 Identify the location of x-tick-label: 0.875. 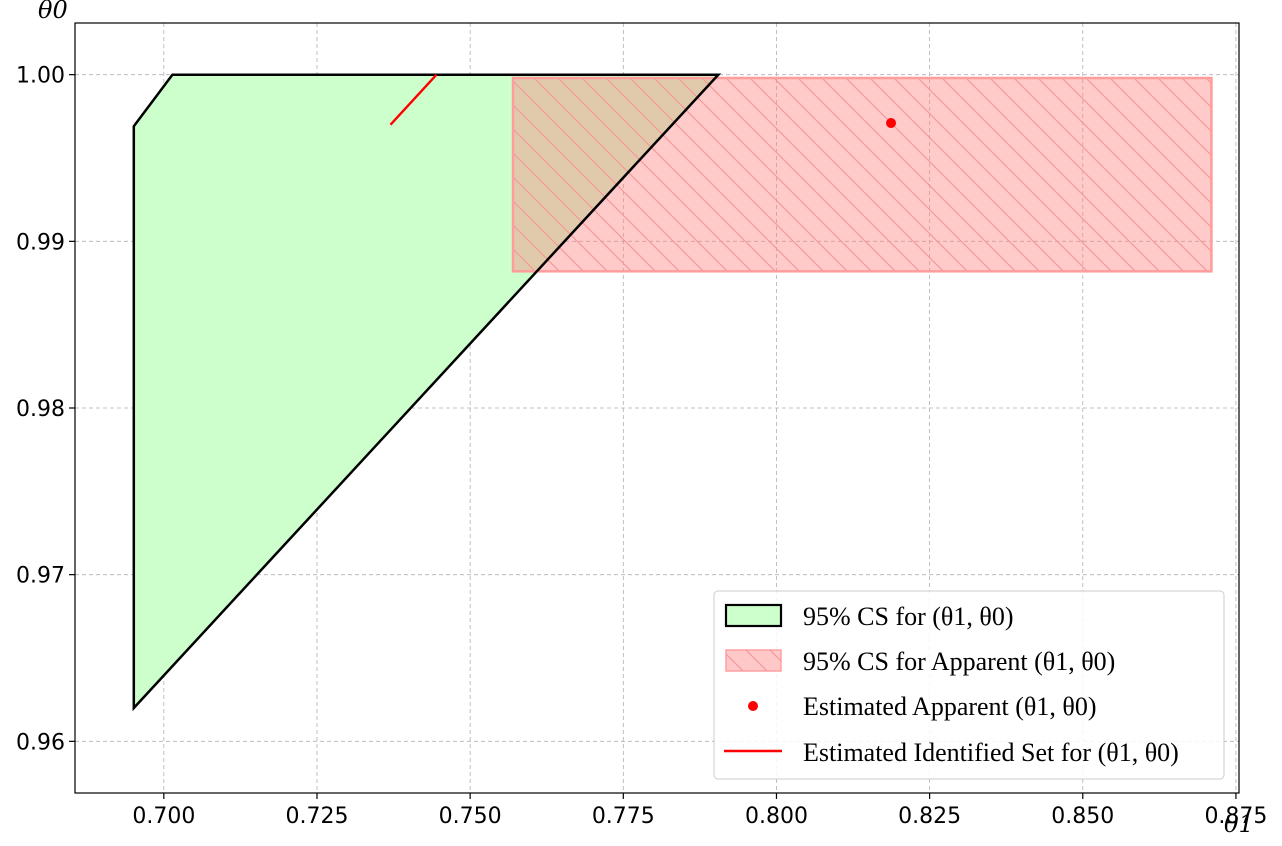
(1235, 816).